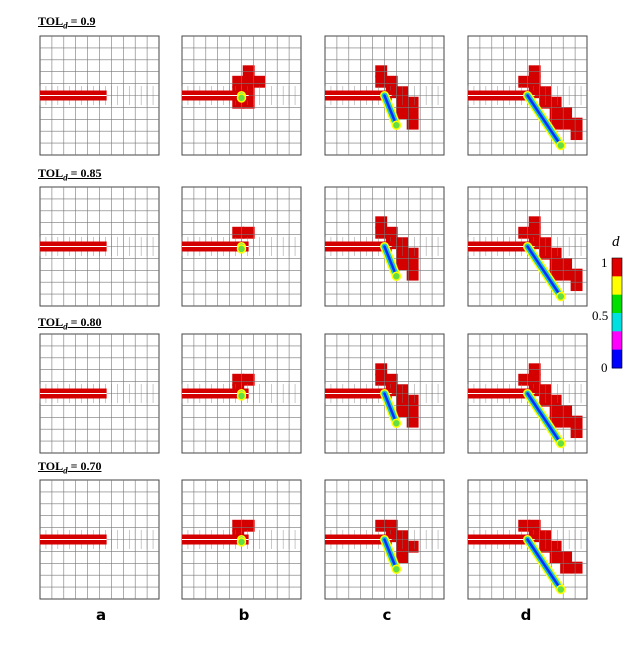 The image size is (628, 648). I want to click on panel-r4-d, so click(527, 539).